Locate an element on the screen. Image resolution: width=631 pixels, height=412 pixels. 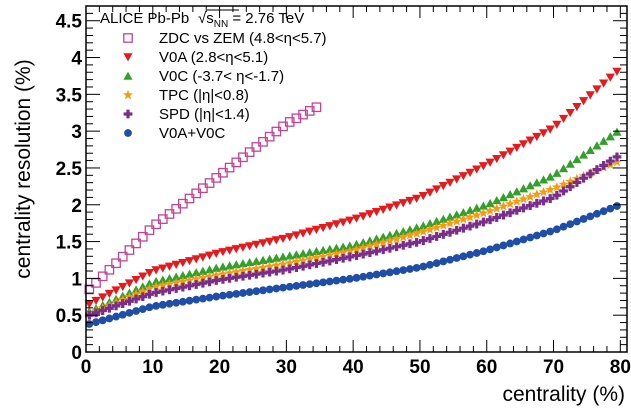
legend-label: ZDC vs ZEM (4.8<η<5.7) is located at coordinates (243, 38).